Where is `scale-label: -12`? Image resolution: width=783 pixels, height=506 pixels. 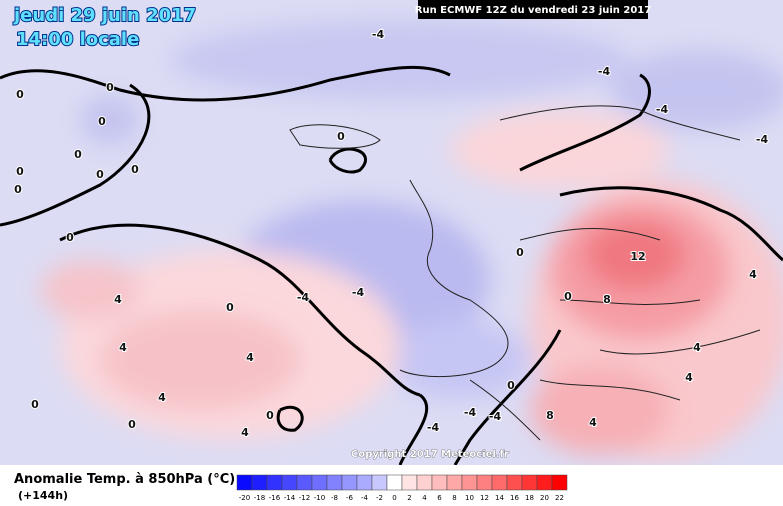
scale-label: -12 is located at coordinates (304, 498).